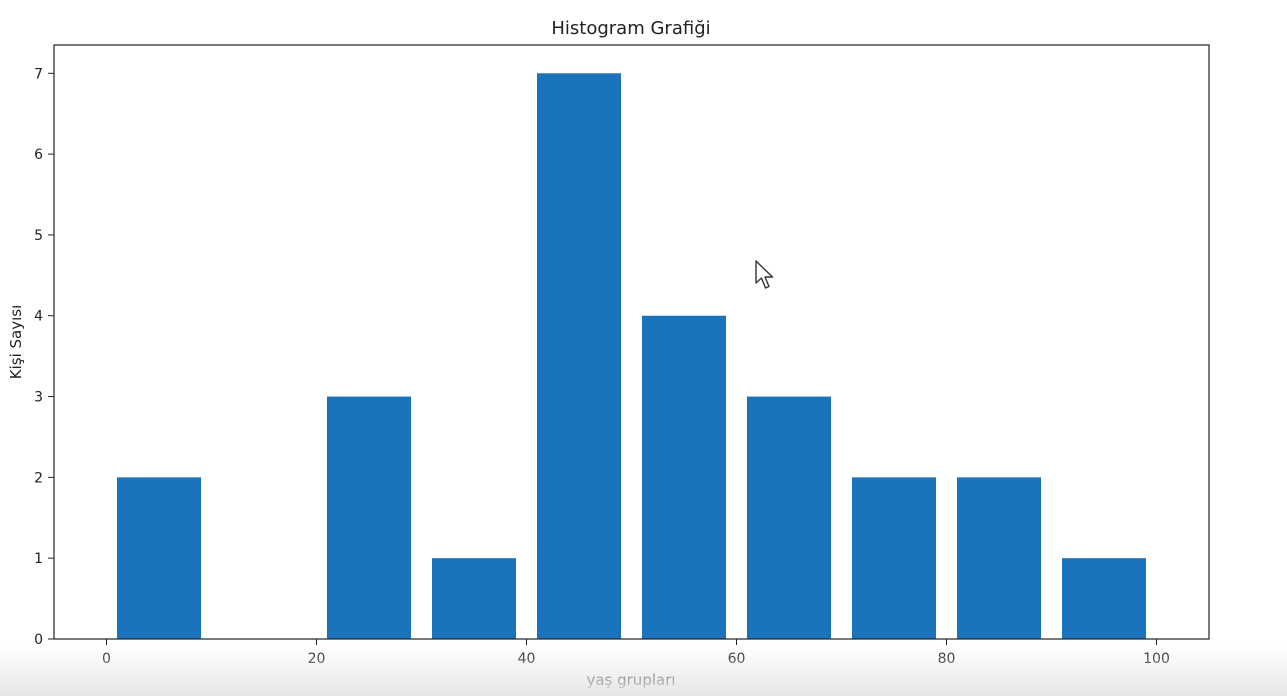  Describe the element at coordinates (764, 274) in the screenshot. I see `mouse-pointer-icon` at that location.